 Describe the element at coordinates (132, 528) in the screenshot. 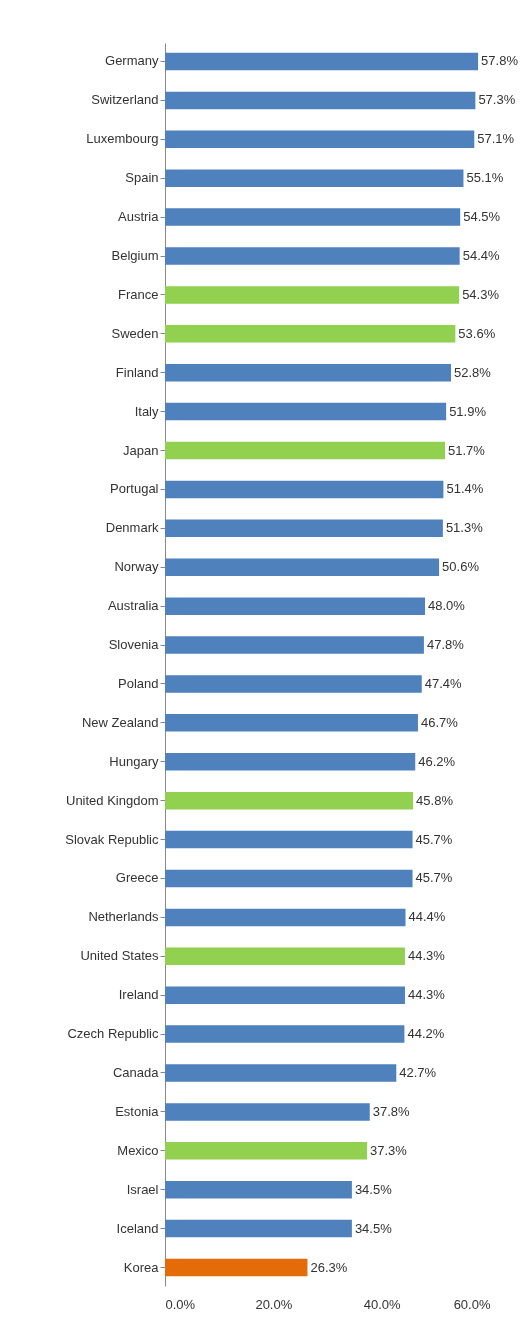

I see `y-tick-label: Denmark` at that location.